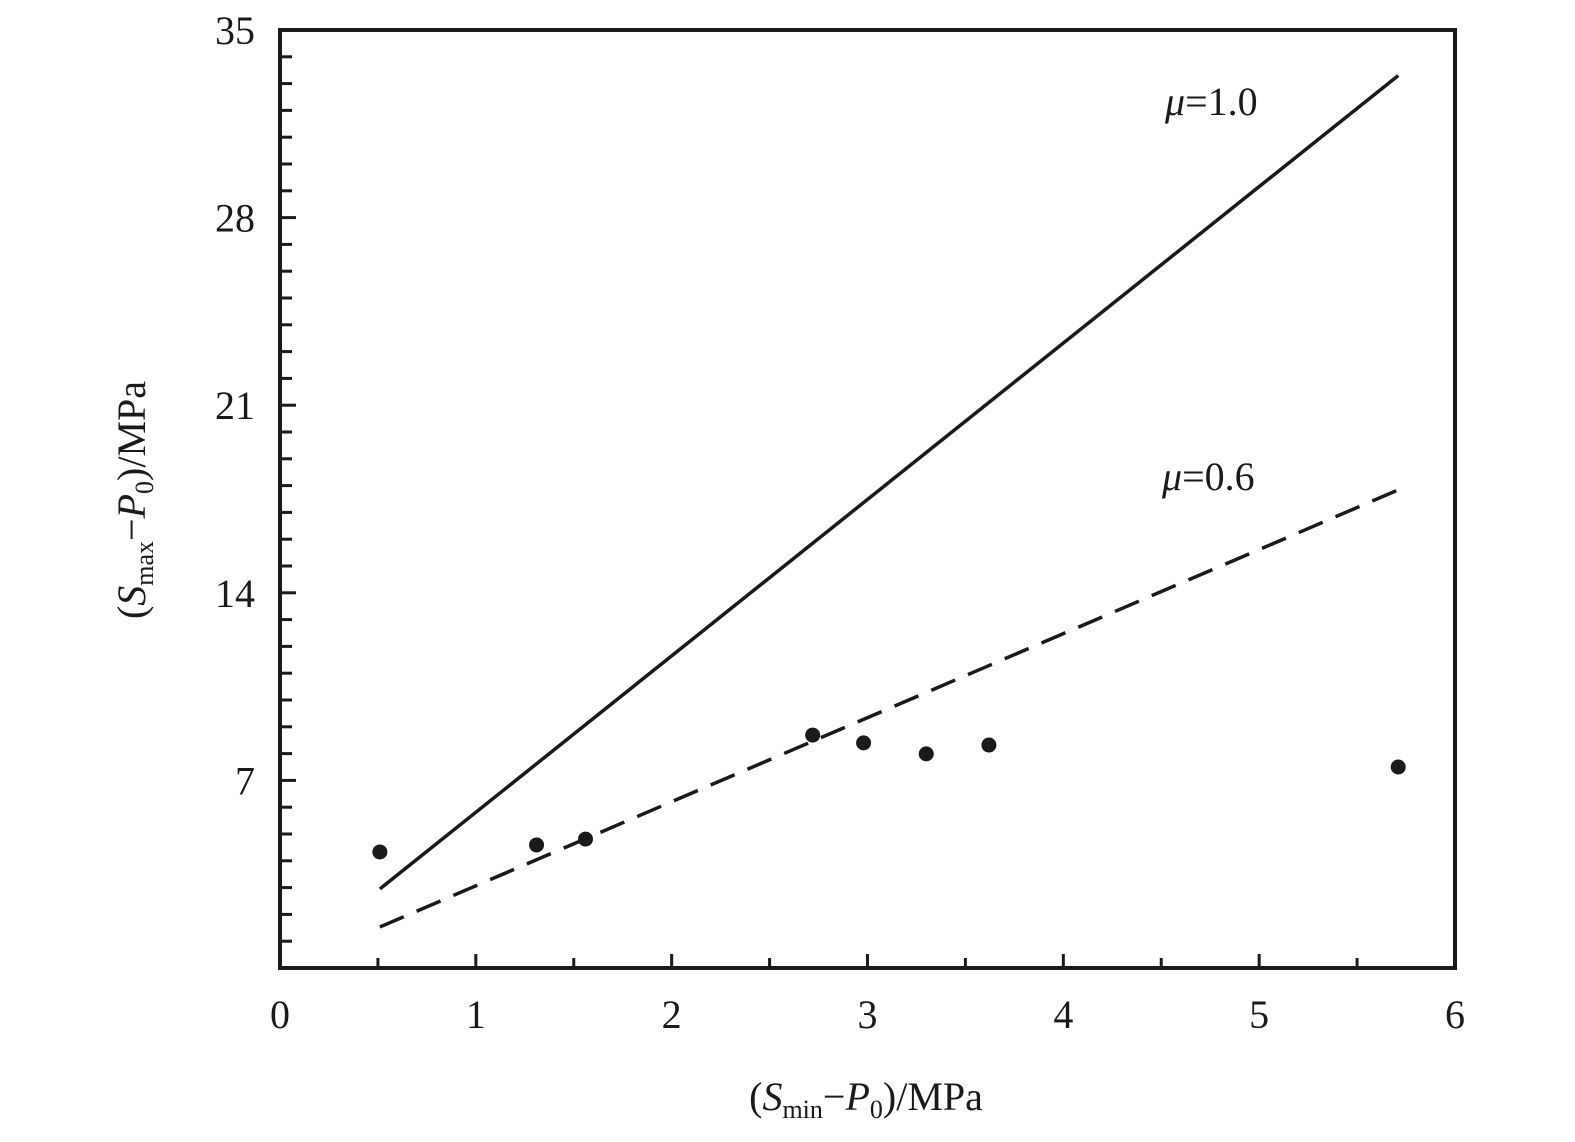  Describe the element at coordinates (1455, 1014) in the screenshot. I see `x-tick-label: 6` at that location.